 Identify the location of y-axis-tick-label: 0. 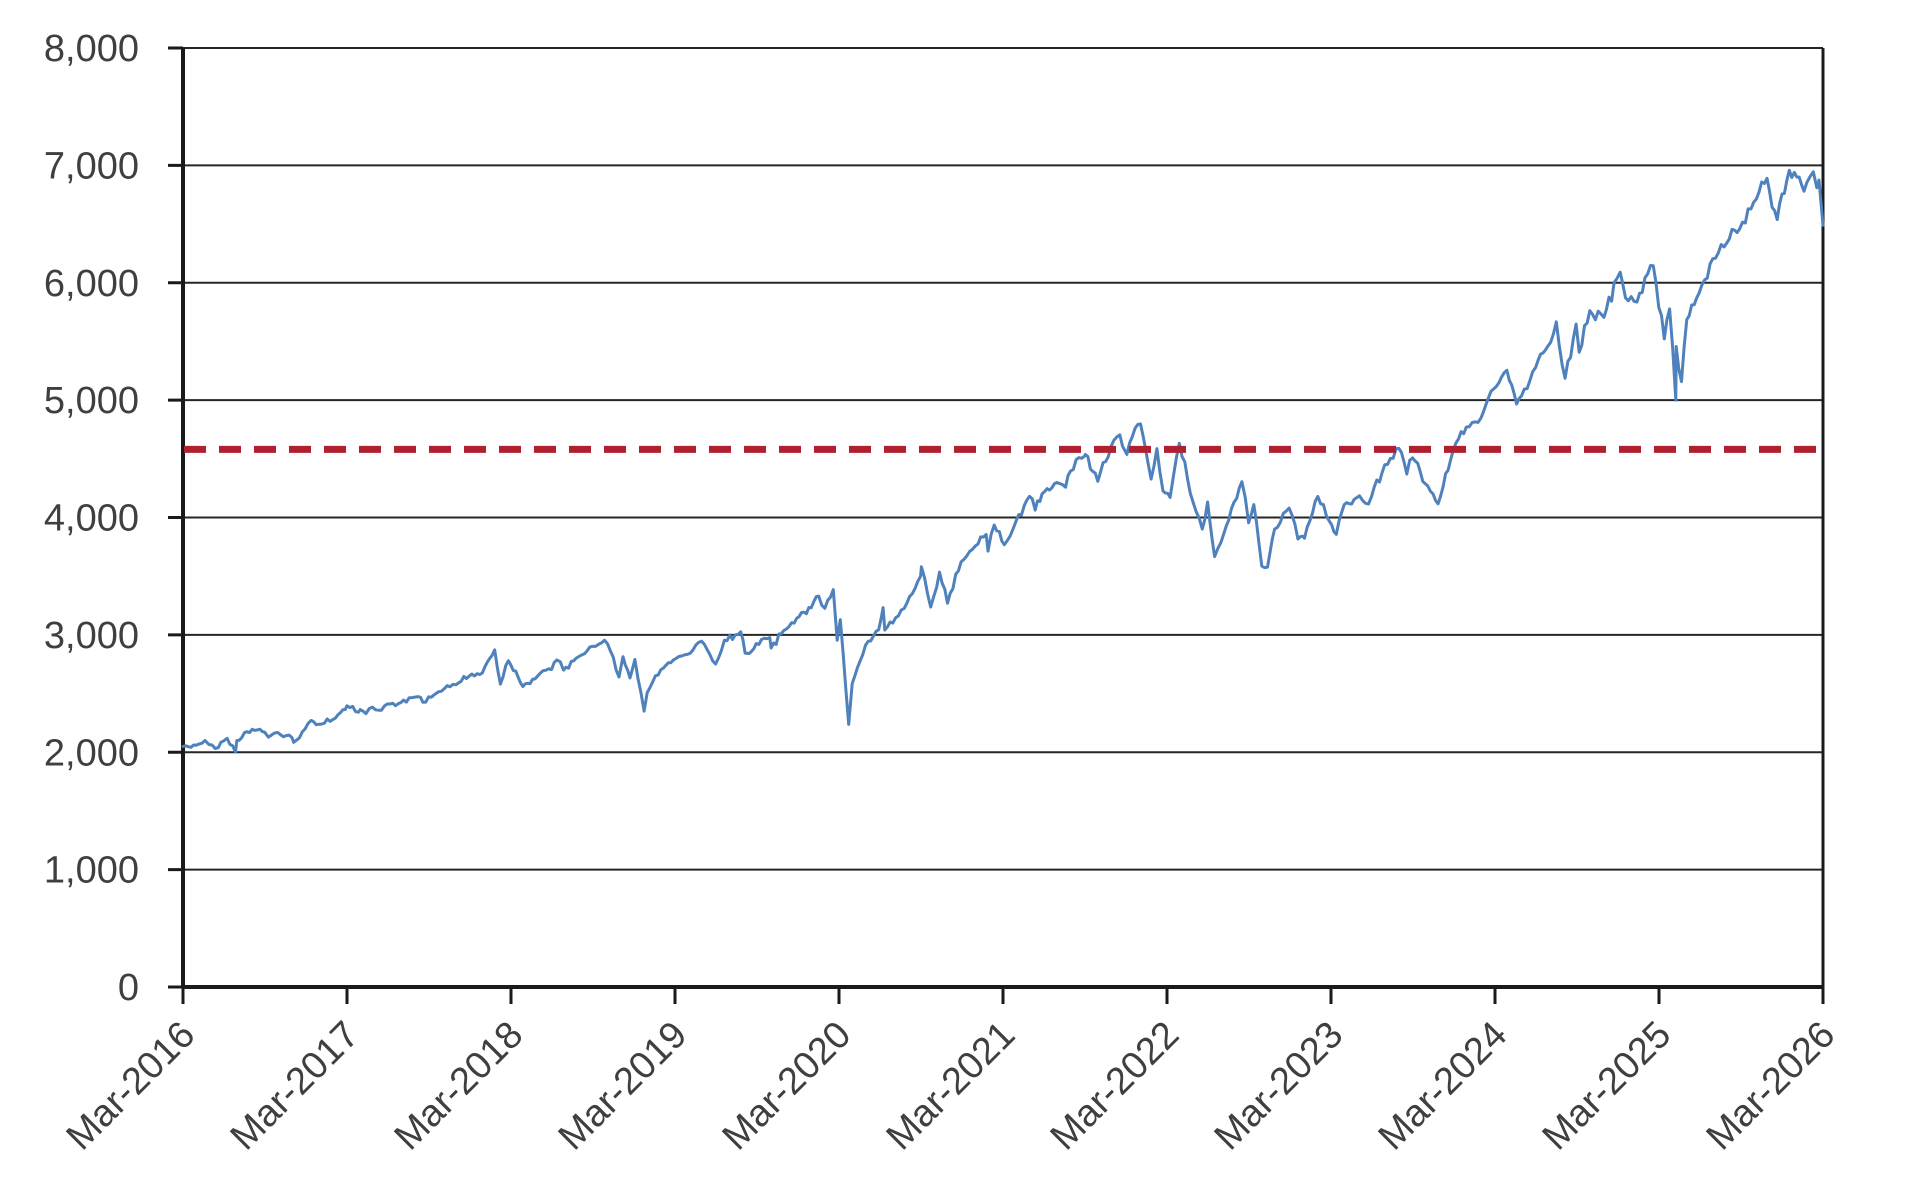
(128, 988).